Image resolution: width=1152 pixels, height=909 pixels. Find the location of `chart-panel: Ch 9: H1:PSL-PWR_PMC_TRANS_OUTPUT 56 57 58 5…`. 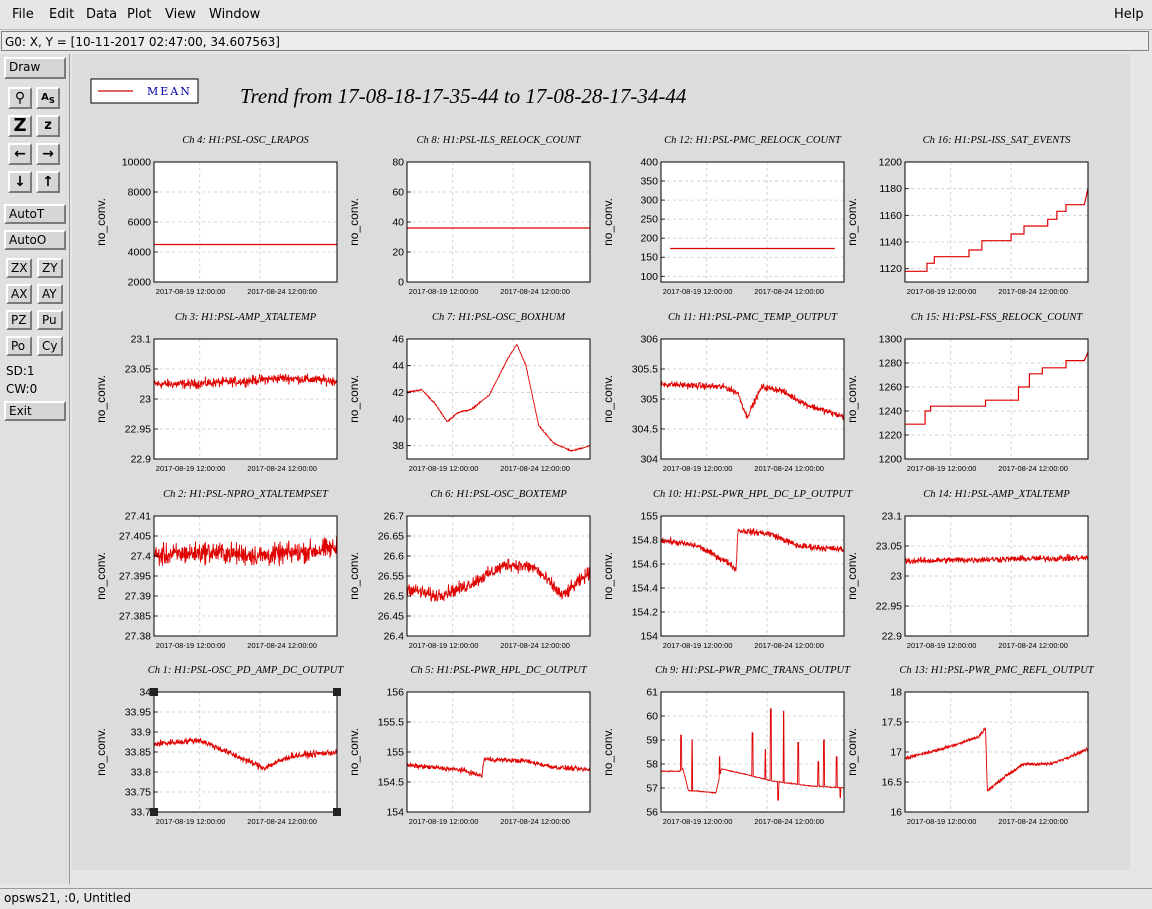

chart-panel: Ch 9: H1:PSL-PWR_PMC_TRANS_OUTPUT 56 57 58 5… is located at coordinates (726, 745).